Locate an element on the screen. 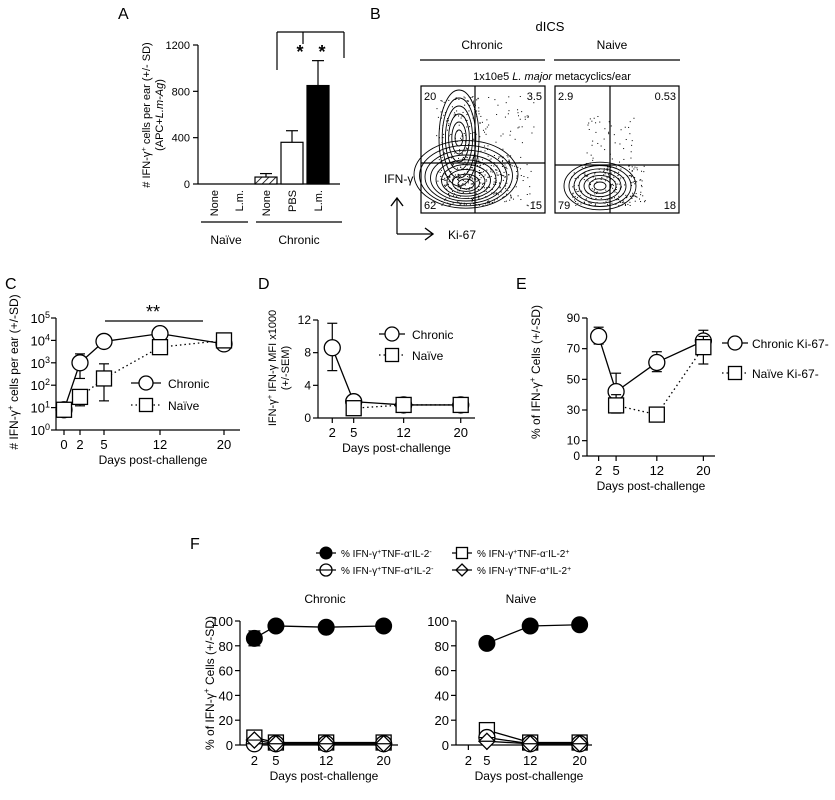  y-tick-label: 80 is located at coordinates (442, 646).